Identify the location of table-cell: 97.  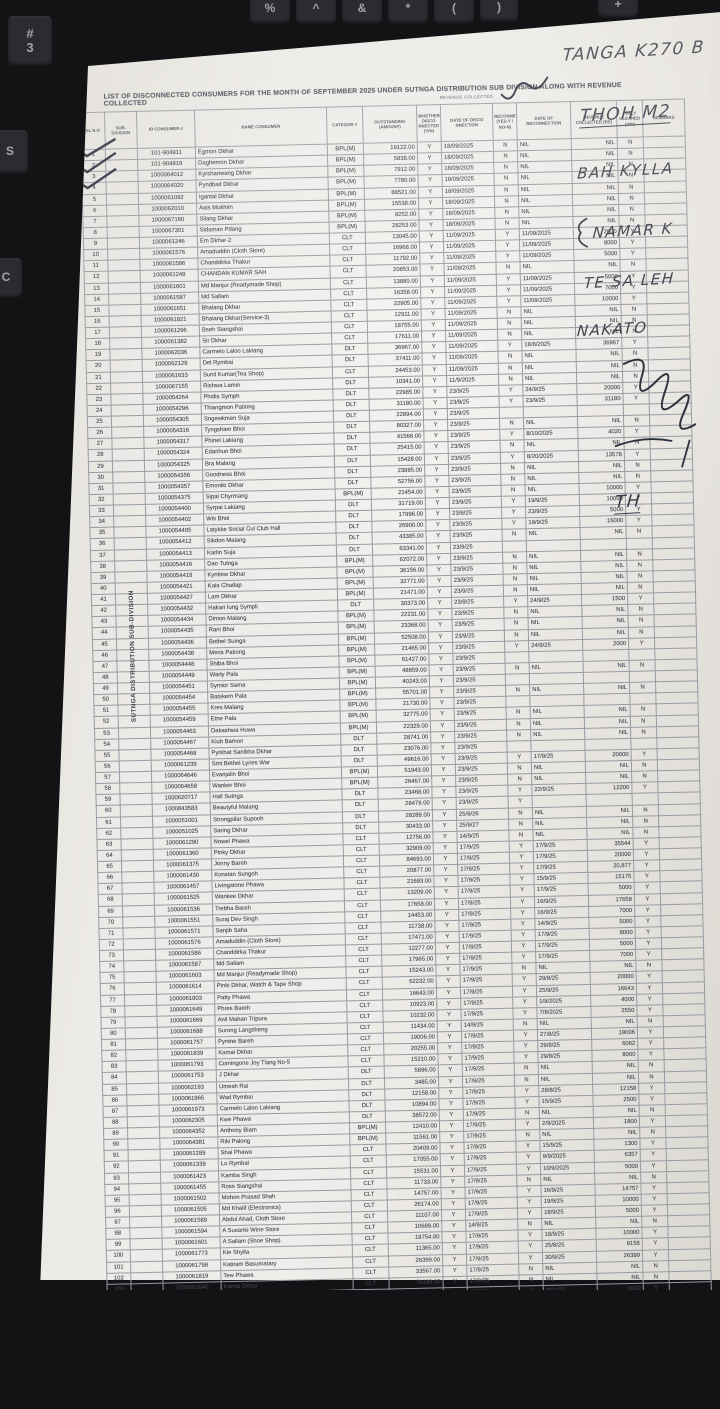
(117, 1222).